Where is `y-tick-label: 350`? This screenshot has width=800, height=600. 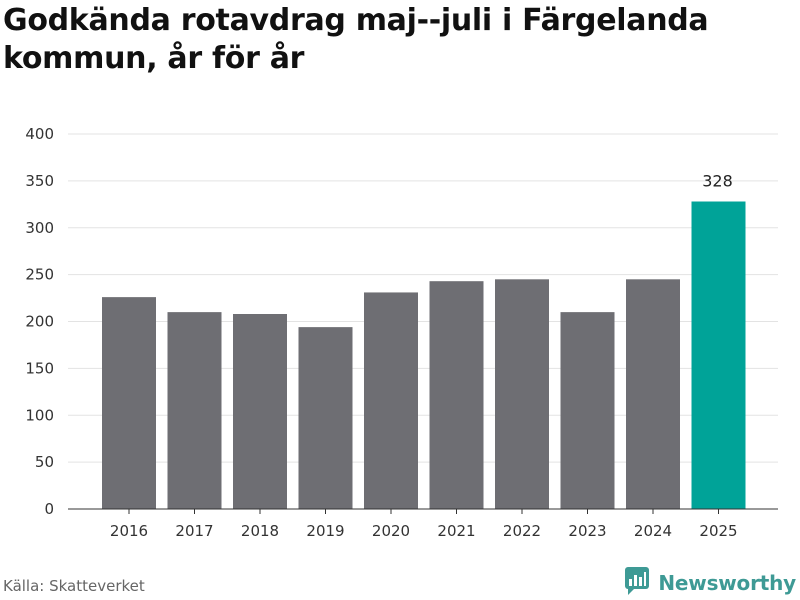
y-tick-label: 350 is located at coordinates (39, 181).